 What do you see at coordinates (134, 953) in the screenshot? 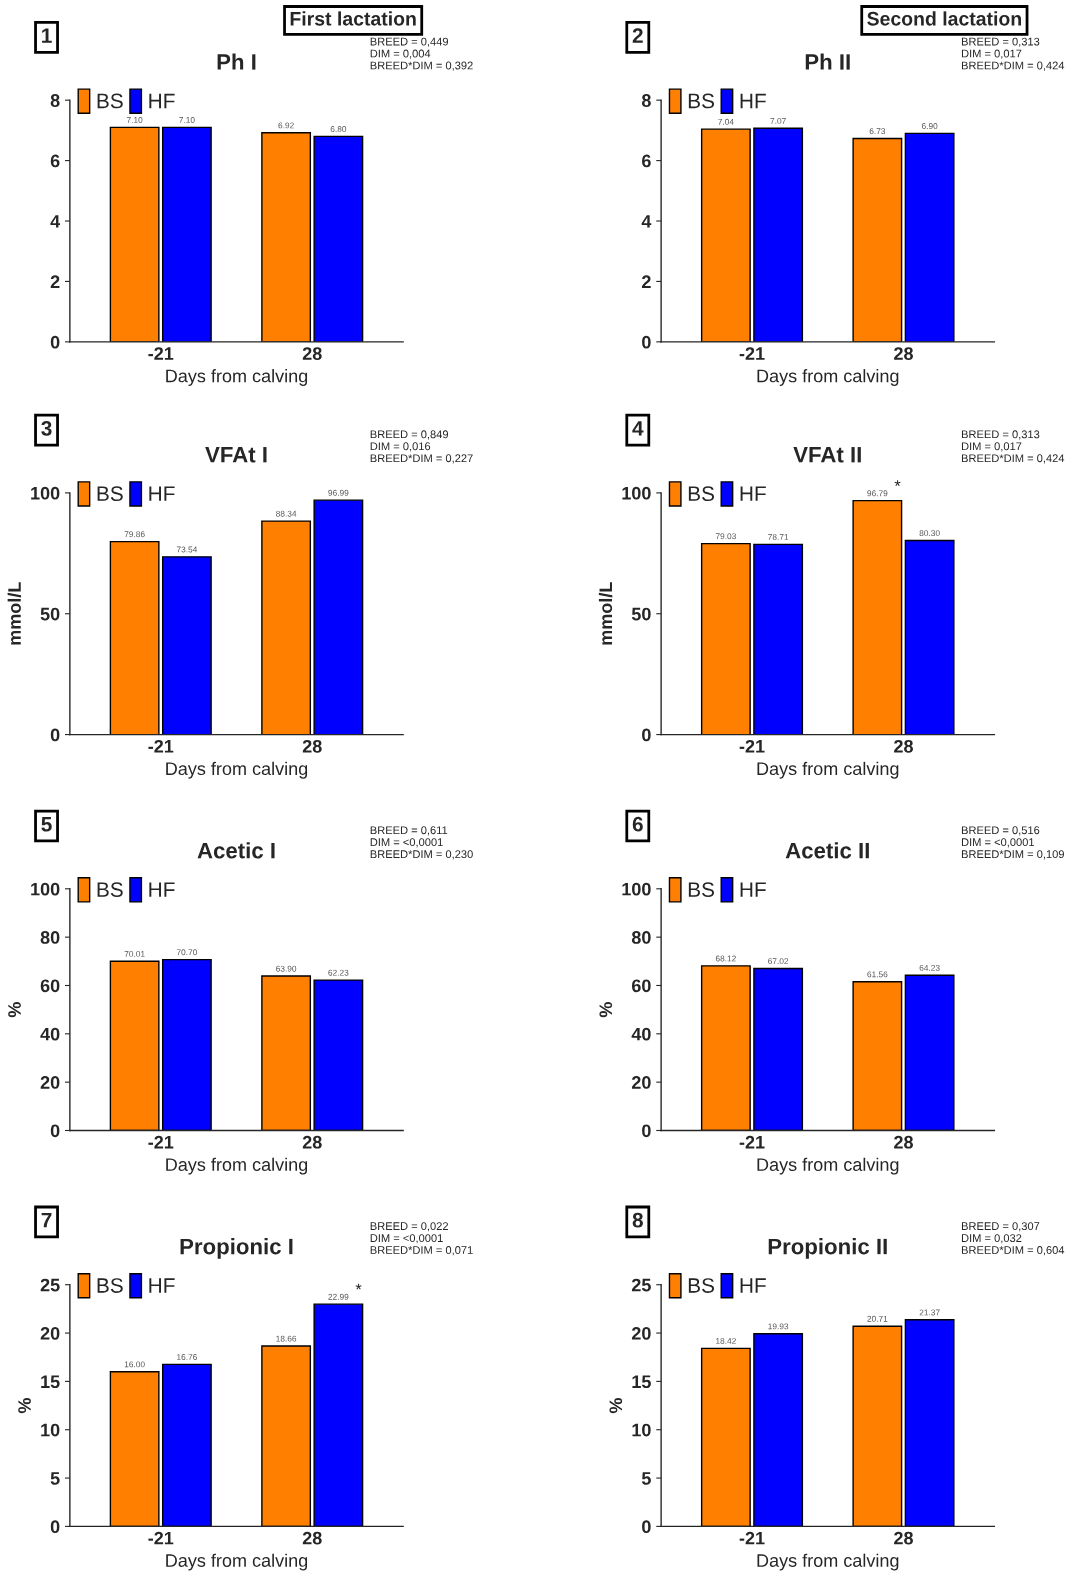
I see `data-label: 70.01` at bounding box center [134, 953].